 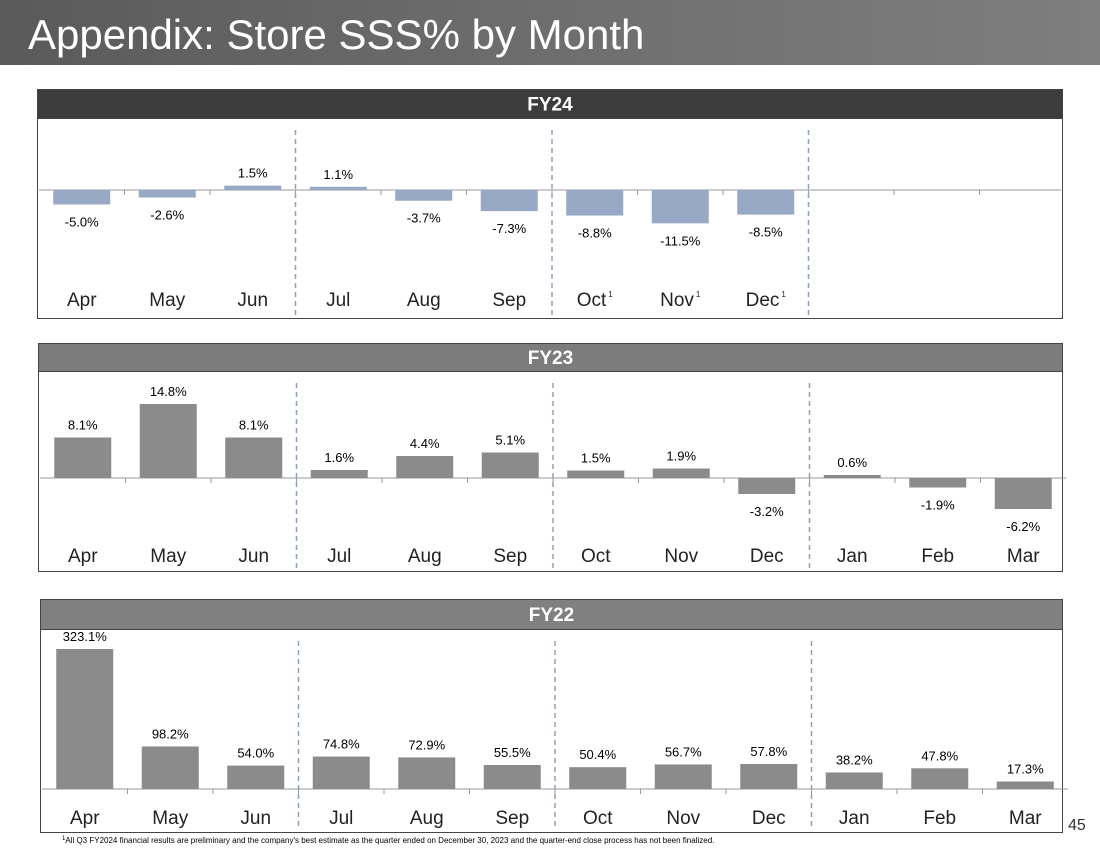 What do you see at coordinates (253, 187) in the screenshot?
I see `fy24-bar-jun` at bounding box center [253, 187].